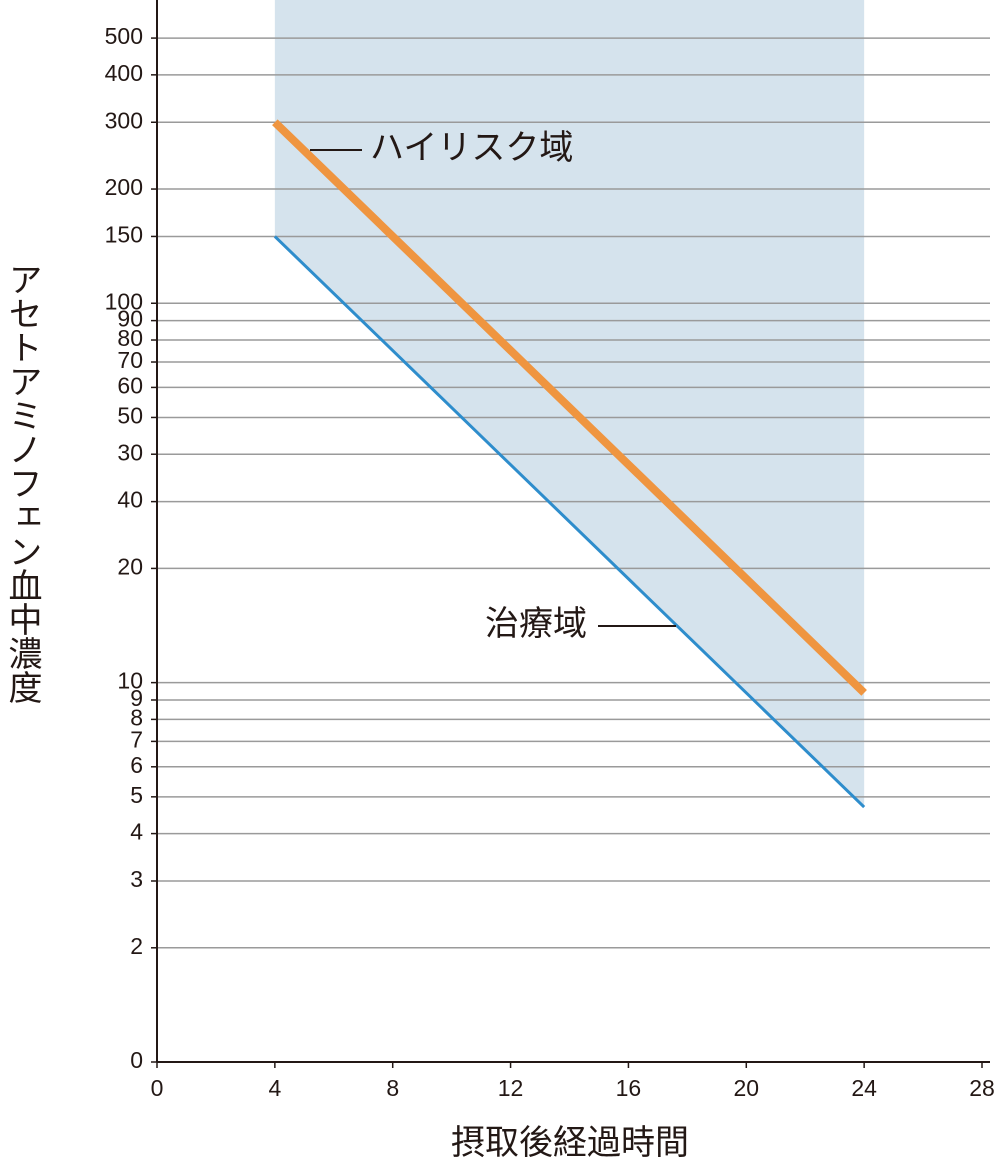 The height and width of the screenshot is (1173, 1004). I want to click on x-tick-label: 28, so click(982, 1088).